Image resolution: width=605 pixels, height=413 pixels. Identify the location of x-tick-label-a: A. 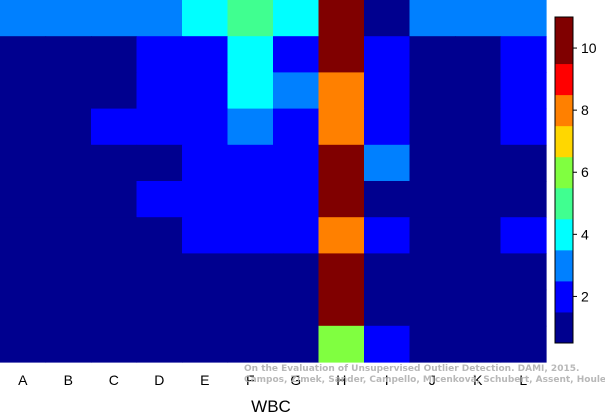
(23, 380).